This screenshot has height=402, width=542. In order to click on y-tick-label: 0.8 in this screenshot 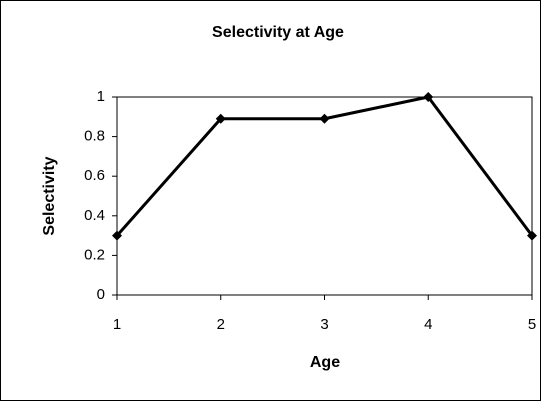, I will do `click(94, 136)`.